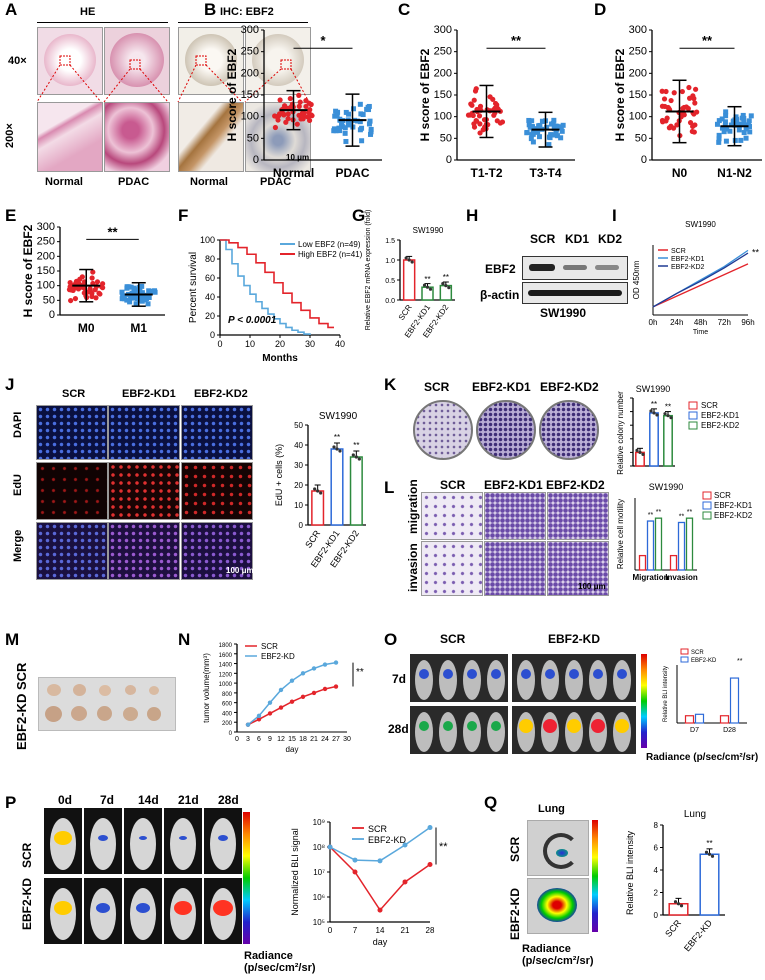 The height and width of the screenshot is (980, 765). Describe the element at coordinates (46, 256) in the screenshot. I see `chart-e-y-tick-label: 200` at that location.